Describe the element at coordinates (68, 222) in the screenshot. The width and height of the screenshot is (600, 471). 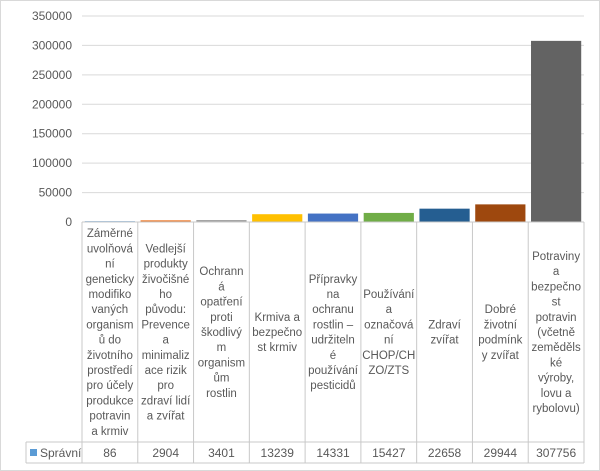
I see `y-tick-label: 0` at that location.